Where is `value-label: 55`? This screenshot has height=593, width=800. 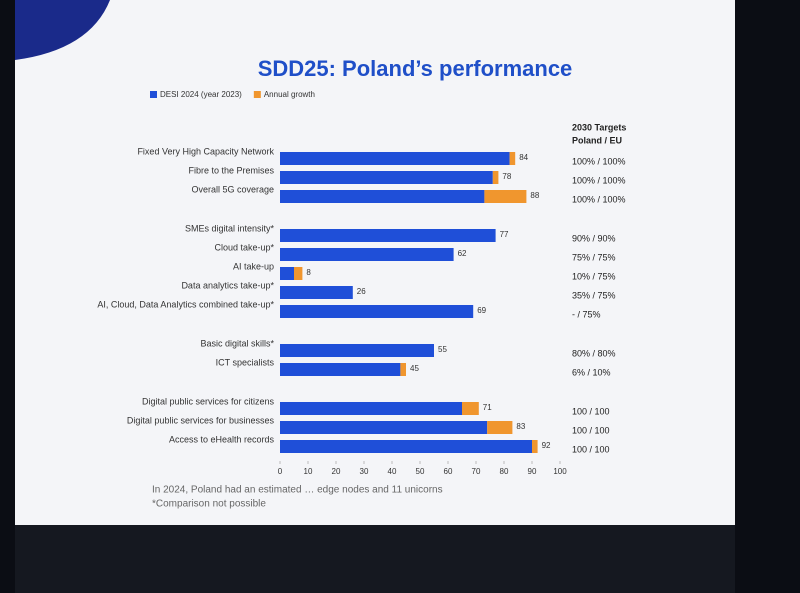 value-label: 55 is located at coordinates (442, 349).